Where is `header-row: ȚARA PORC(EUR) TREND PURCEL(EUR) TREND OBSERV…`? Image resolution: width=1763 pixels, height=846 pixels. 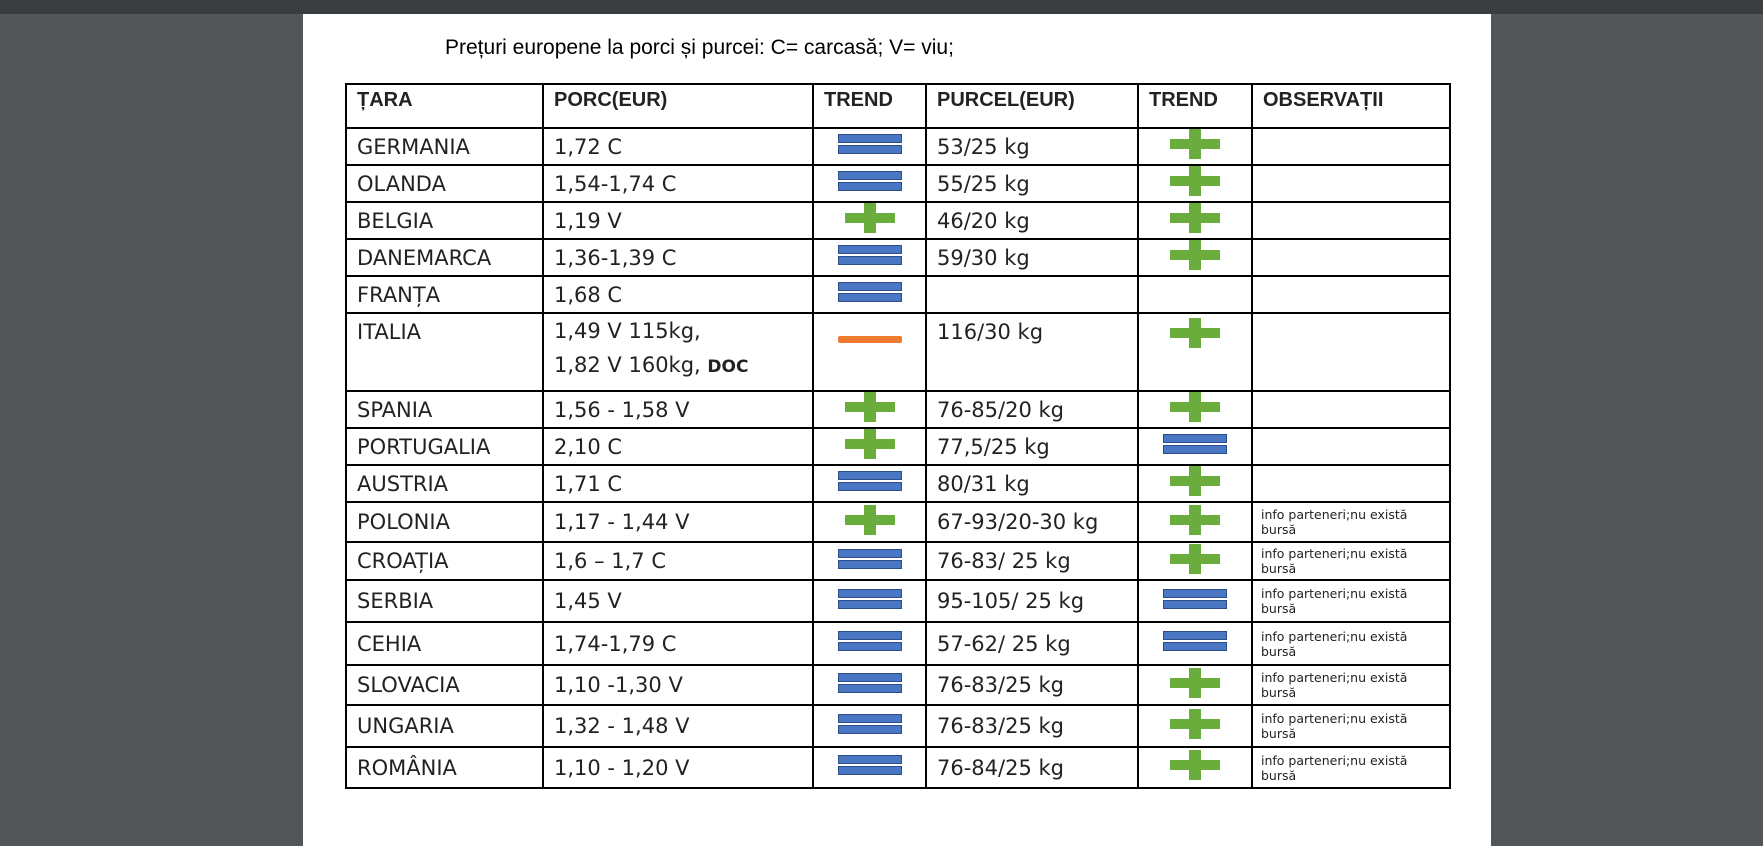 header-row: ȚARA PORC(EUR) TREND PURCEL(EUR) TREND OBSERV… is located at coordinates (898, 106).